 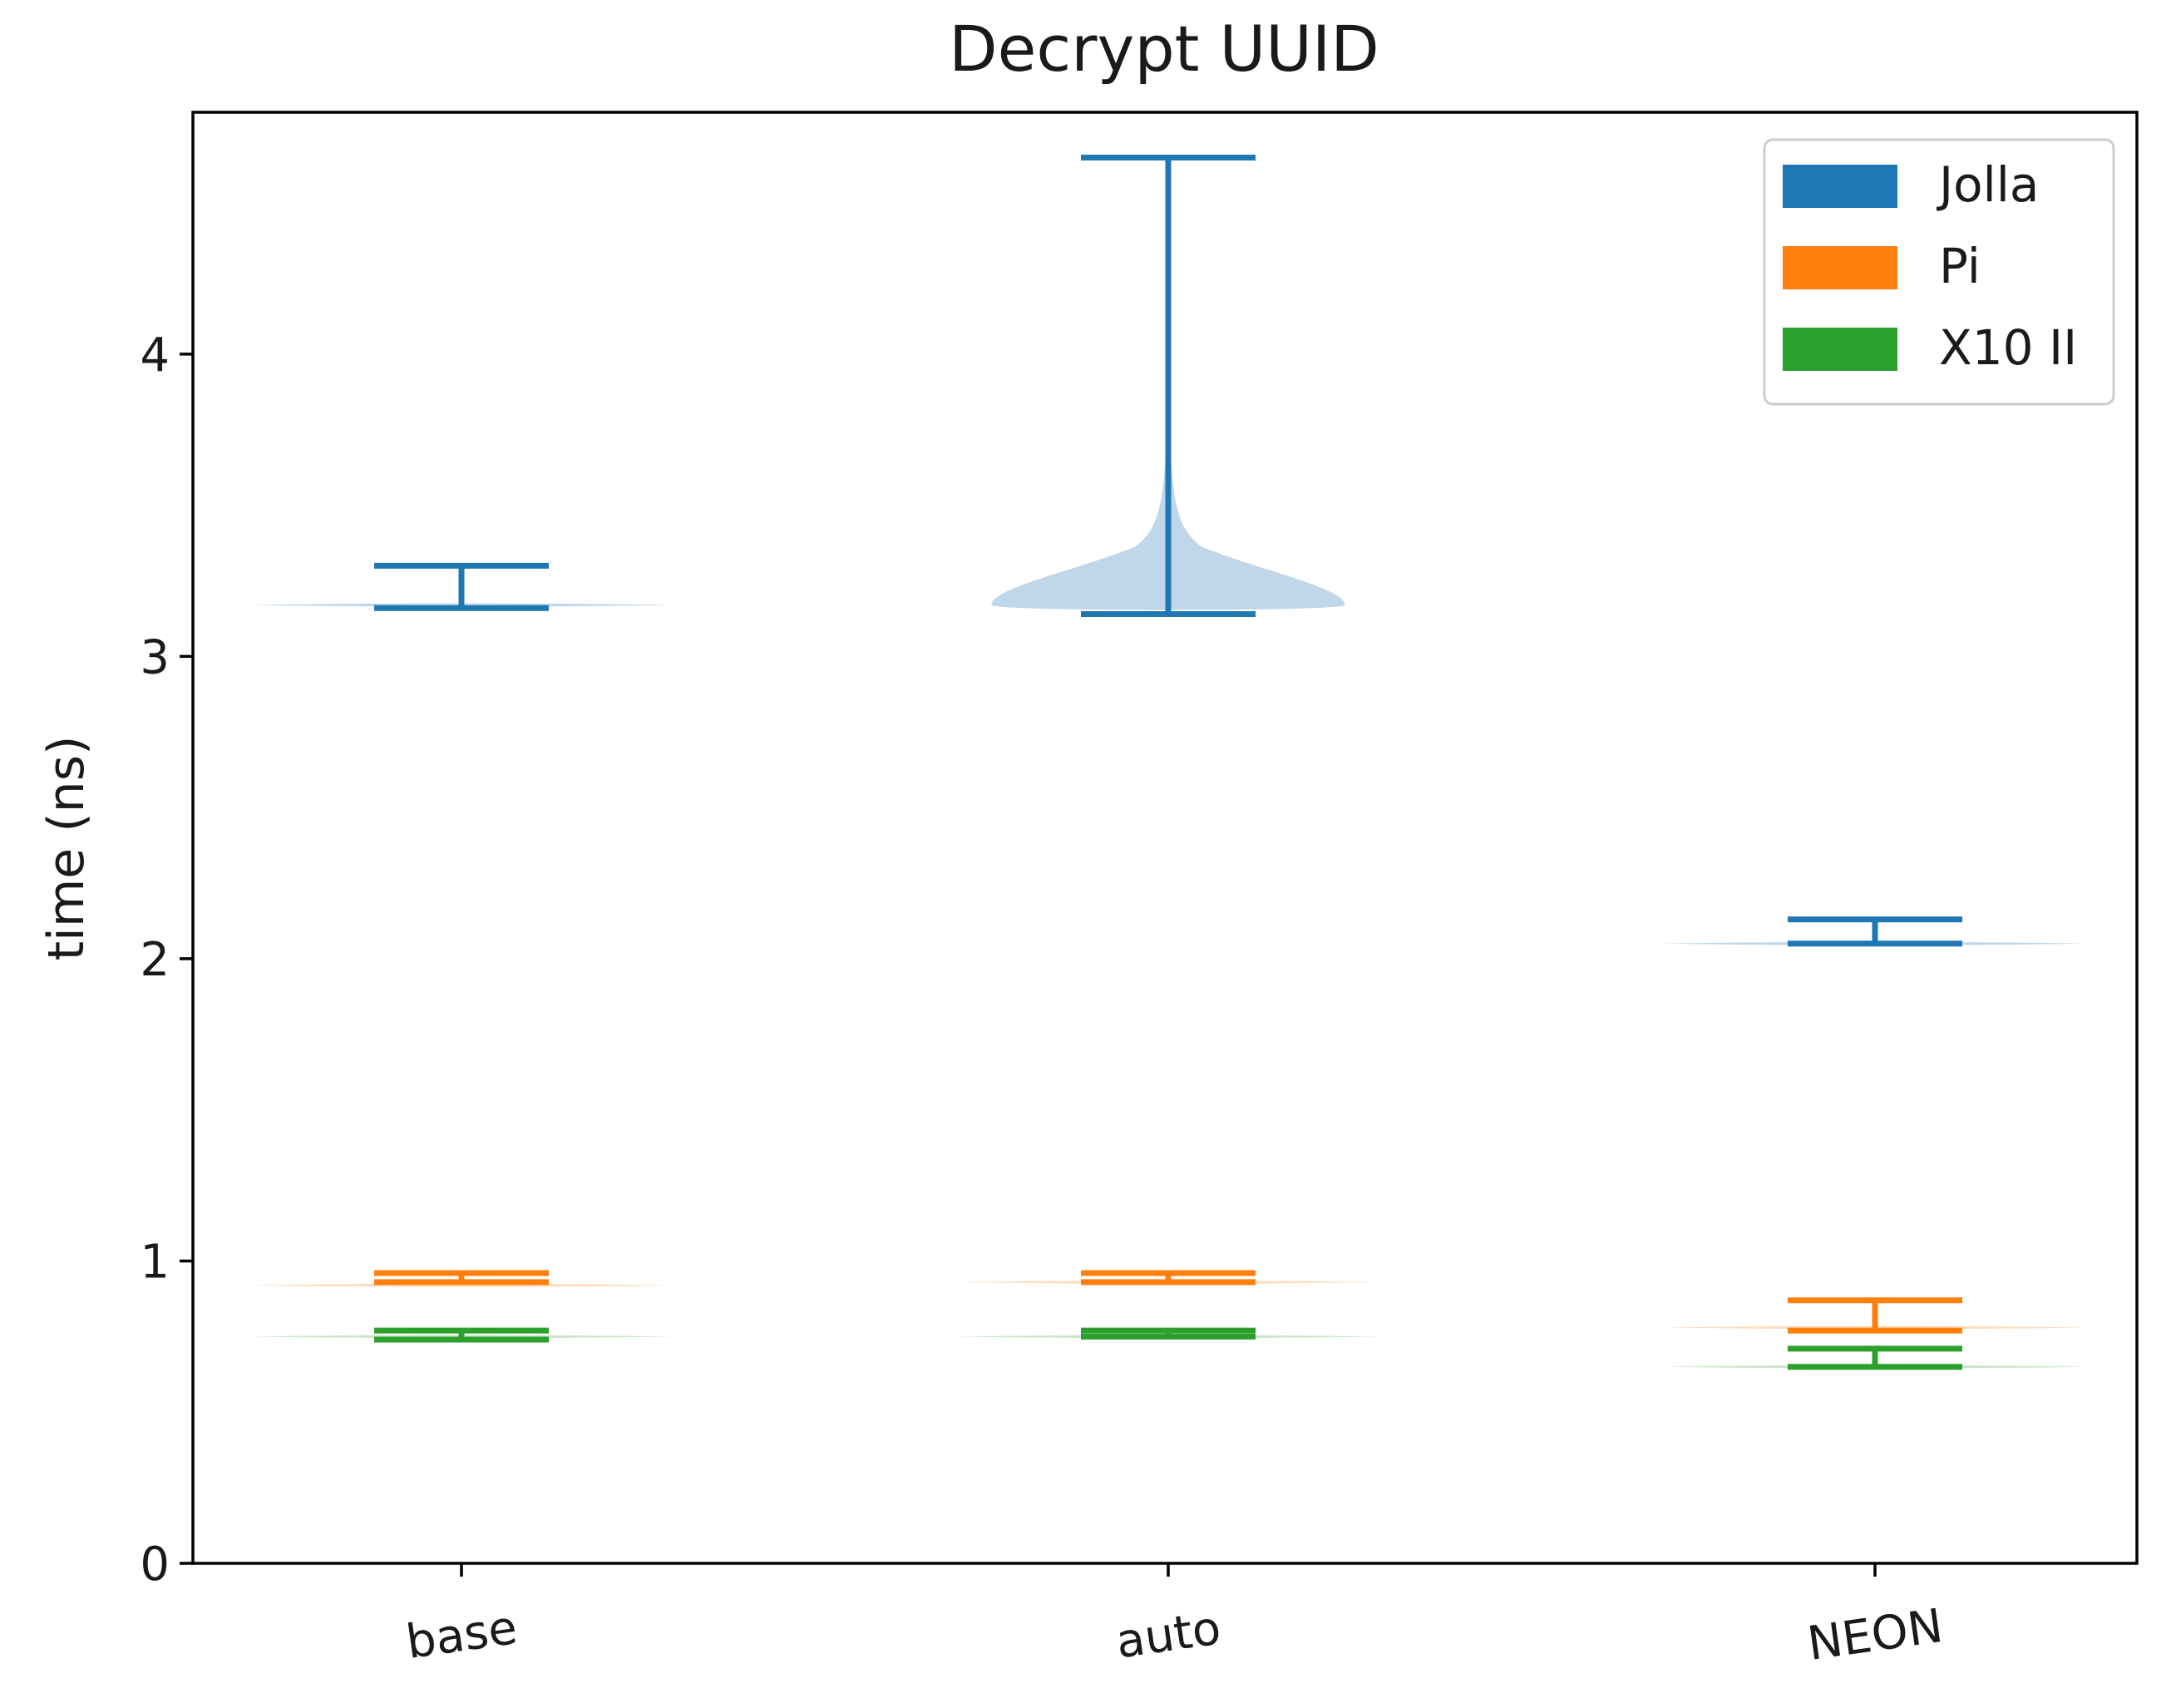 What do you see at coordinates (1168, 1333) in the screenshot?
I see `violin-x10-ii-auto` at bounding box center [1168, 1333].